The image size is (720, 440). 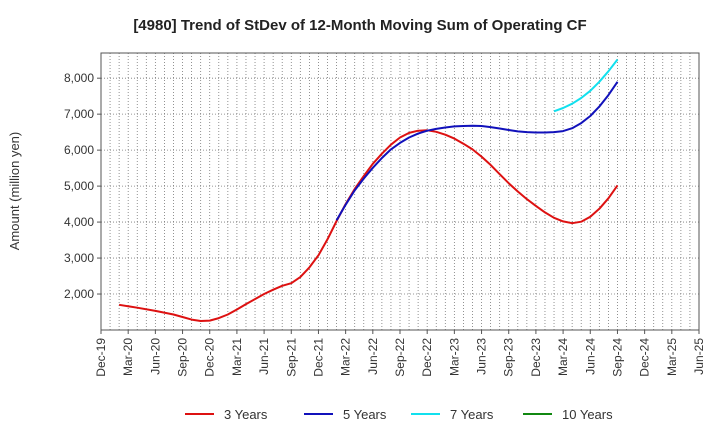 I want to click on x-tick-label: Mar-20, so click(x=128, y=357).